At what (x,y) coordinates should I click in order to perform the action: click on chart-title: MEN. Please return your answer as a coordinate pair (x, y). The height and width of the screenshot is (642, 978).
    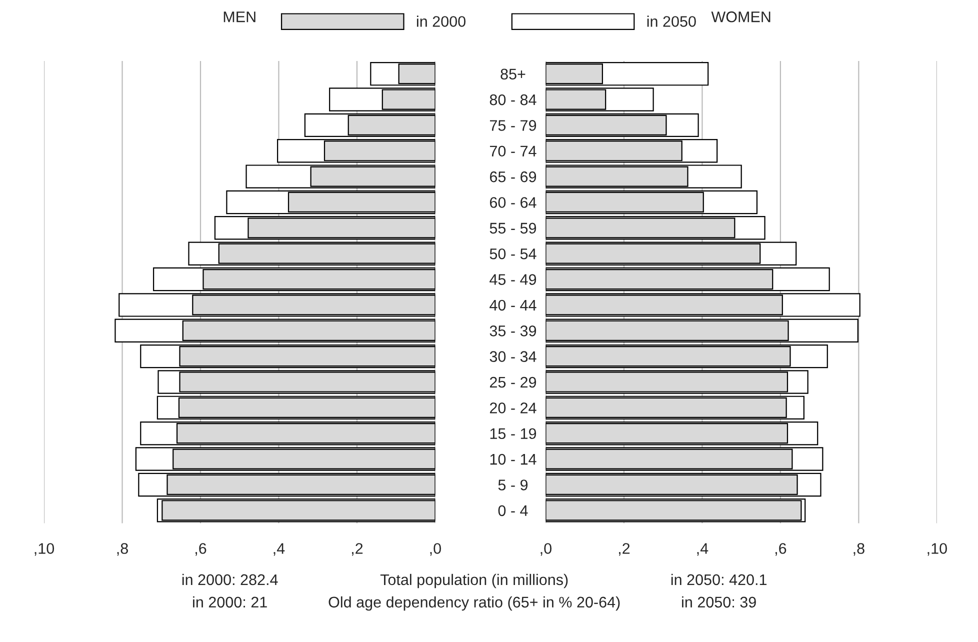
    Looking at the image, I should click on (240, 17).